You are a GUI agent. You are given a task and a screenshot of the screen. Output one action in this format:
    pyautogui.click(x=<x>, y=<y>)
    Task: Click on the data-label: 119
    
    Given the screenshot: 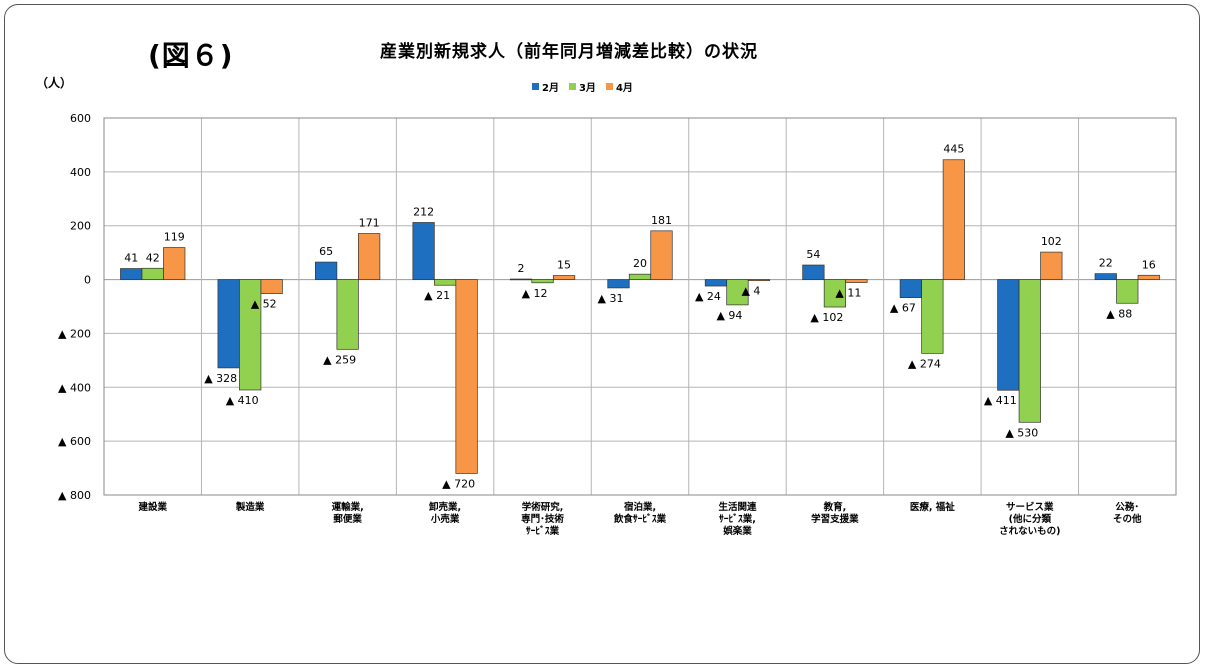 What is the action you would take?
    pyautogui.click(x=174, y=237)
    